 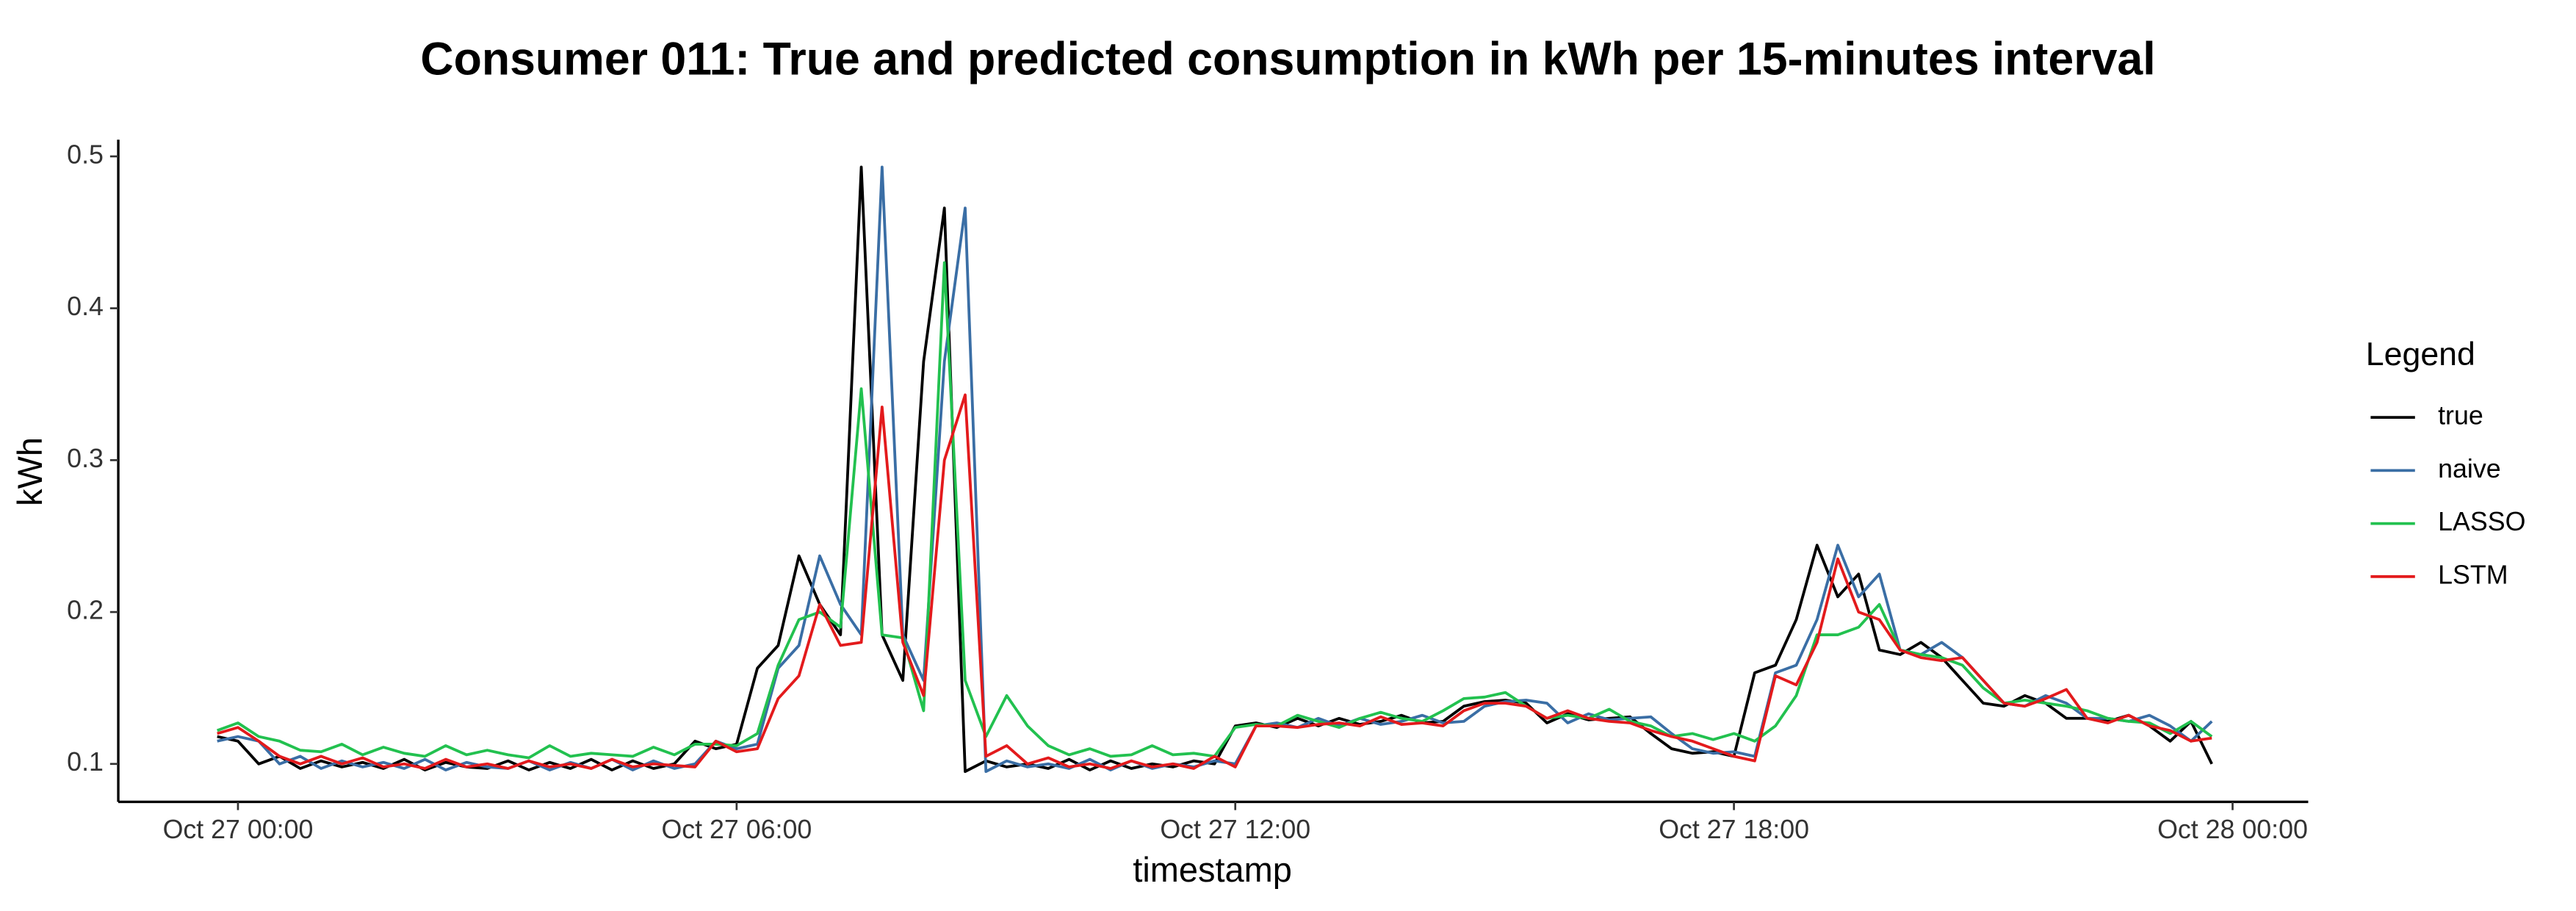 What do you see at coordinates (1734, 829) in the screenshot?
I see `x-tick-label: Oct 27 18:00` at bounding box center [1734, 829].